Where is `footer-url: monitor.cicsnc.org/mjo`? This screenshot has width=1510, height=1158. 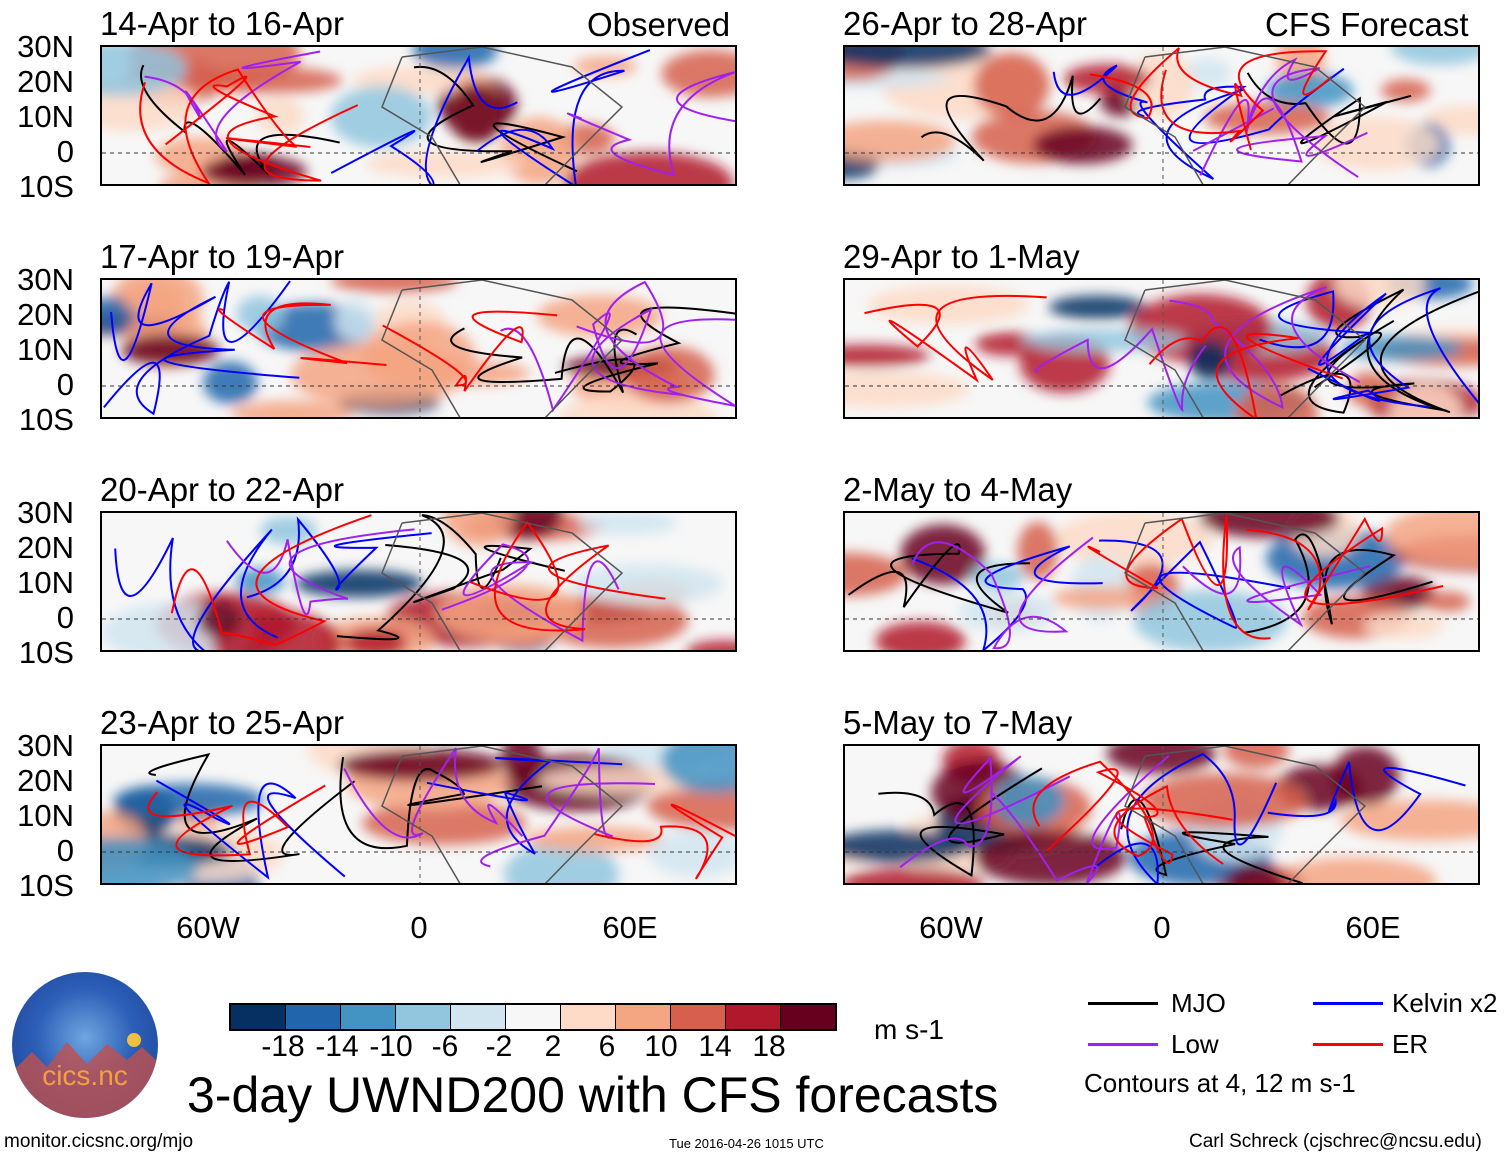 footer-url: monitor.cicsnc.org/mjo is located at coordinates (99, 1141).